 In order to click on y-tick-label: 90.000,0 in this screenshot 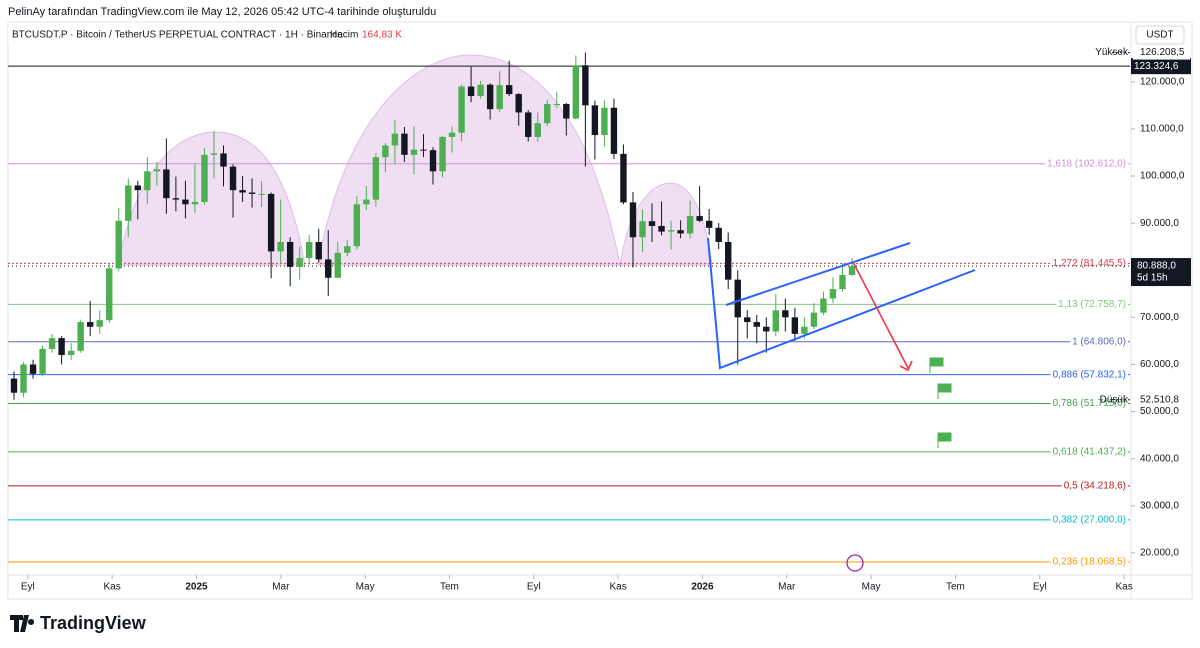, I will do `click(1159, 223)`.